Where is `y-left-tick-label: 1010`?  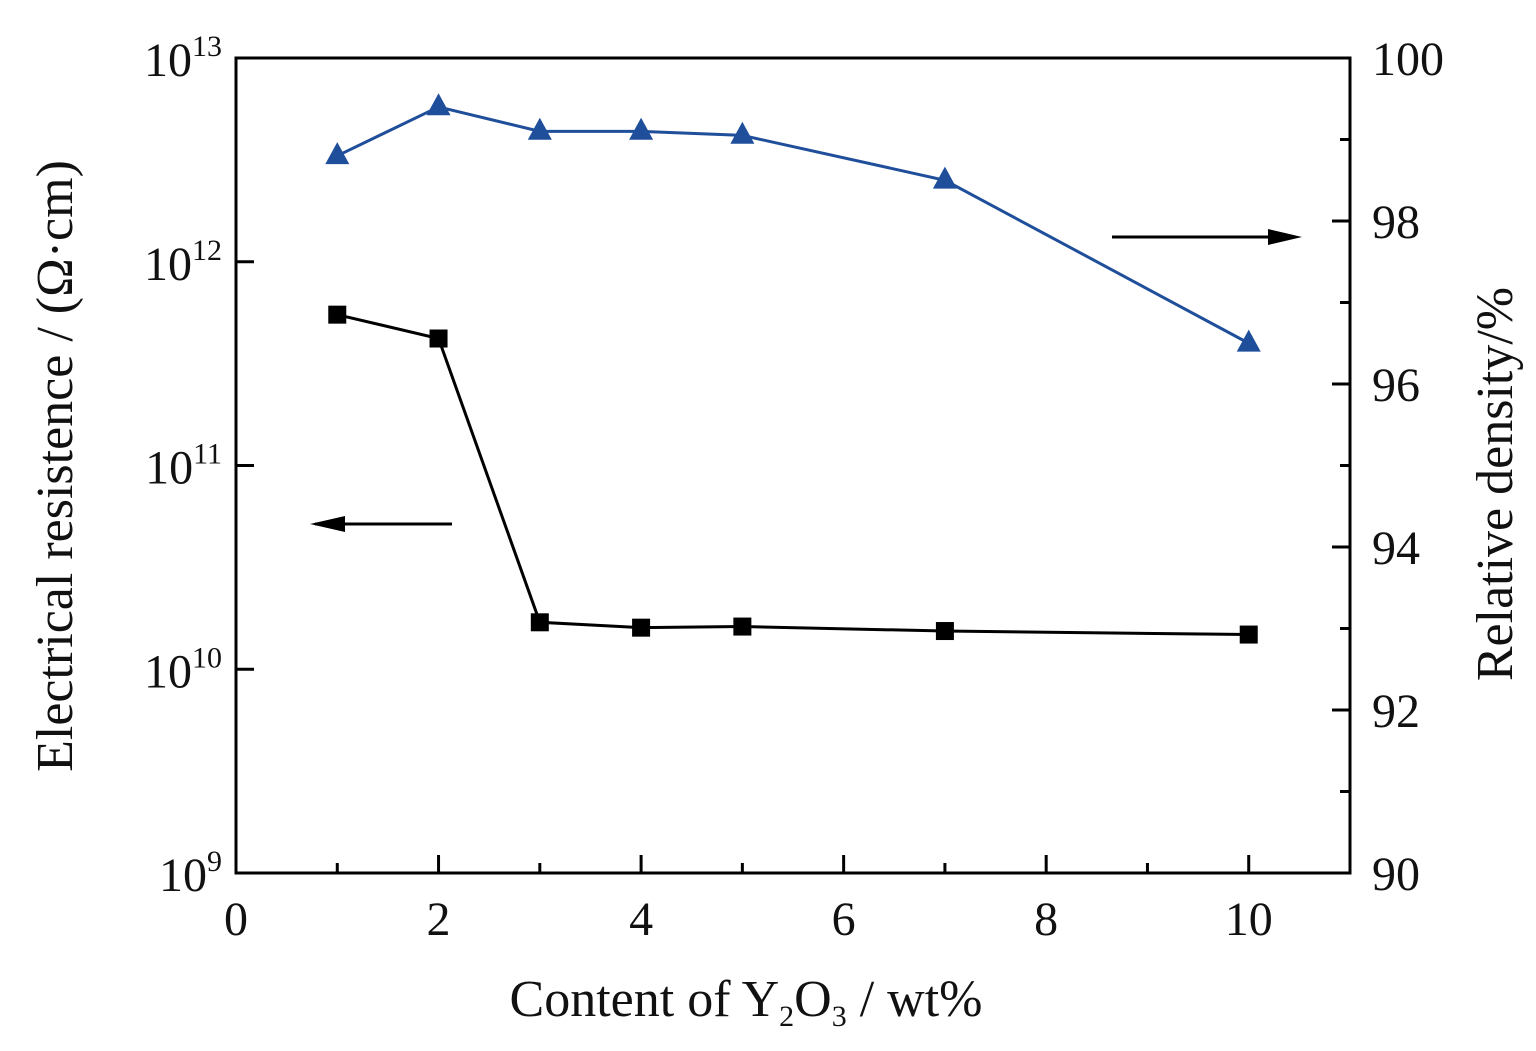 y-left-tick-label: 1010 is located at coordinates (183, 669).